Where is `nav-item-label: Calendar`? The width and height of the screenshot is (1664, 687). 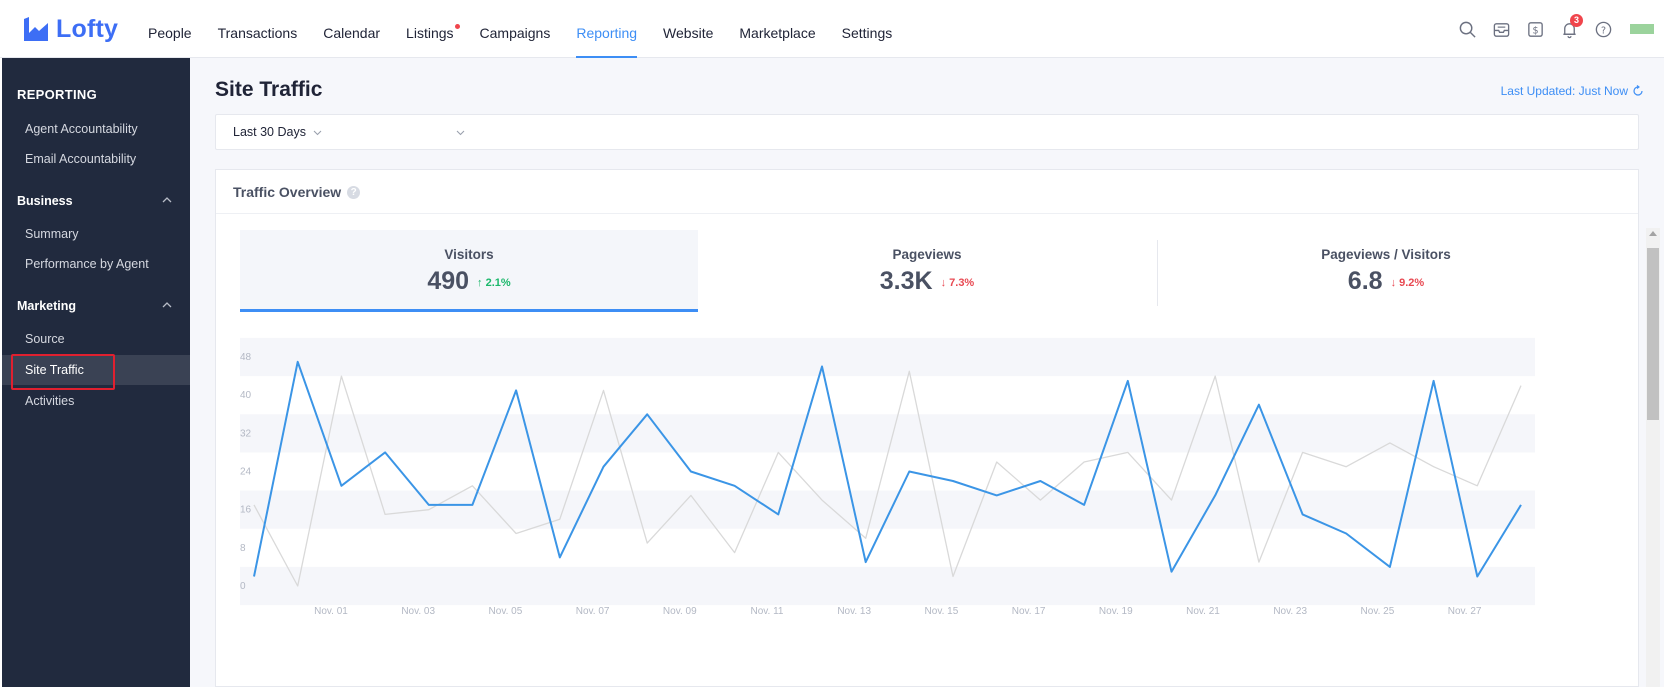
nav-item-label: Calendar is located at coordinates (352, 33).